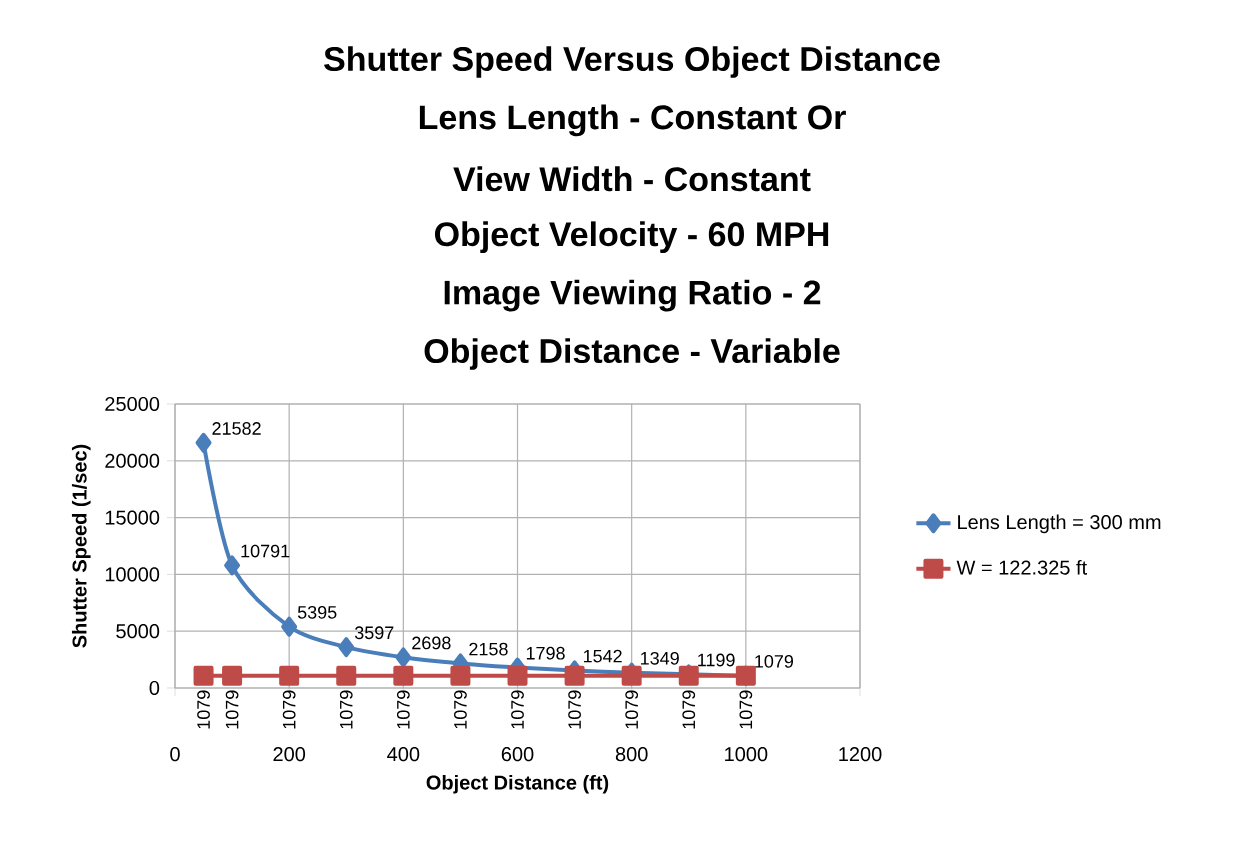 The height and width of the screenshot is (844, 1253). What do you see at coordinates (631, 237) in the screenshot?
I see `text: Object Velocity - 60 MPH` at bounding box center [631, 237].